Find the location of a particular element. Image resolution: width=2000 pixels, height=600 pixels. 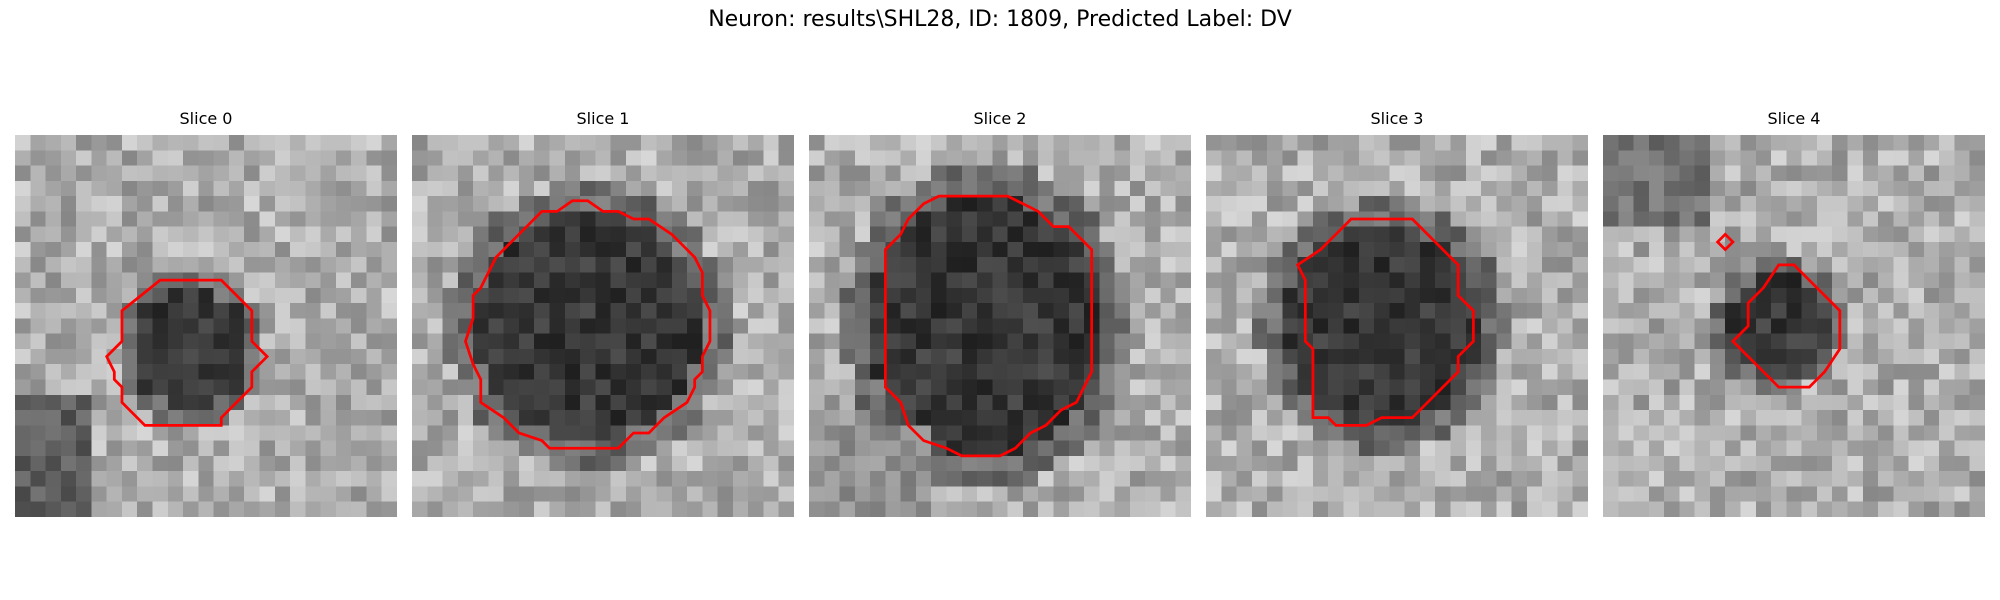

slice-panel: Slice 1 is located at coordinates (603, 313).